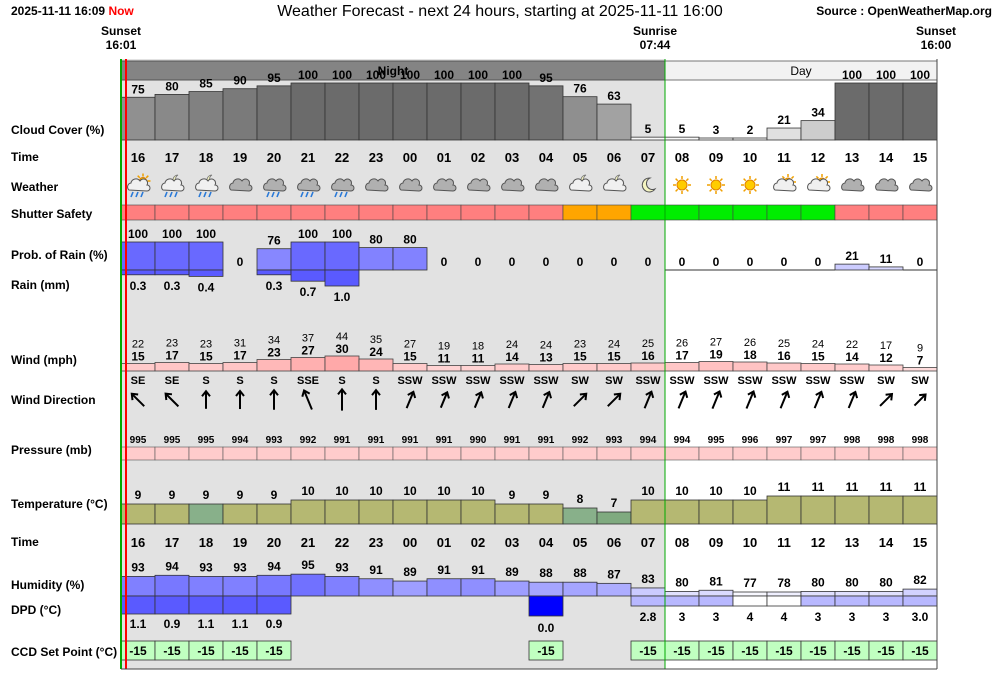 Image resolution: width=1000 pixels, height=680 pixels. I want to click on time-label: 02, so click(478, 542).